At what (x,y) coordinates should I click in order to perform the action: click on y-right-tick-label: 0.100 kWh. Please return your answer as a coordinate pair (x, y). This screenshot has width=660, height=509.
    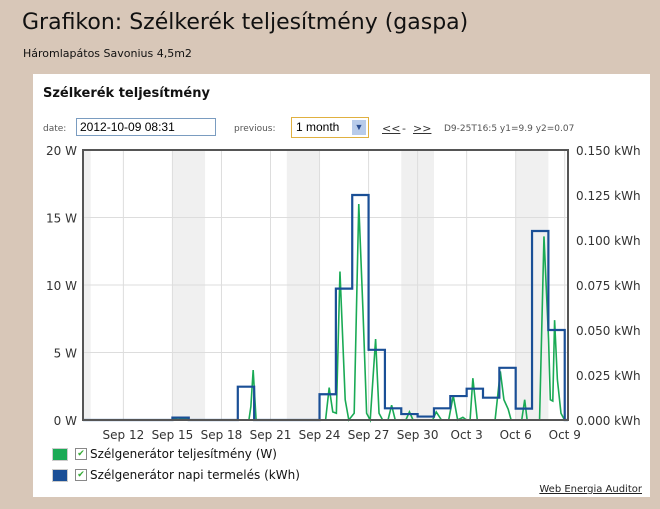
    Looking at the image, I should click on (608, 241).